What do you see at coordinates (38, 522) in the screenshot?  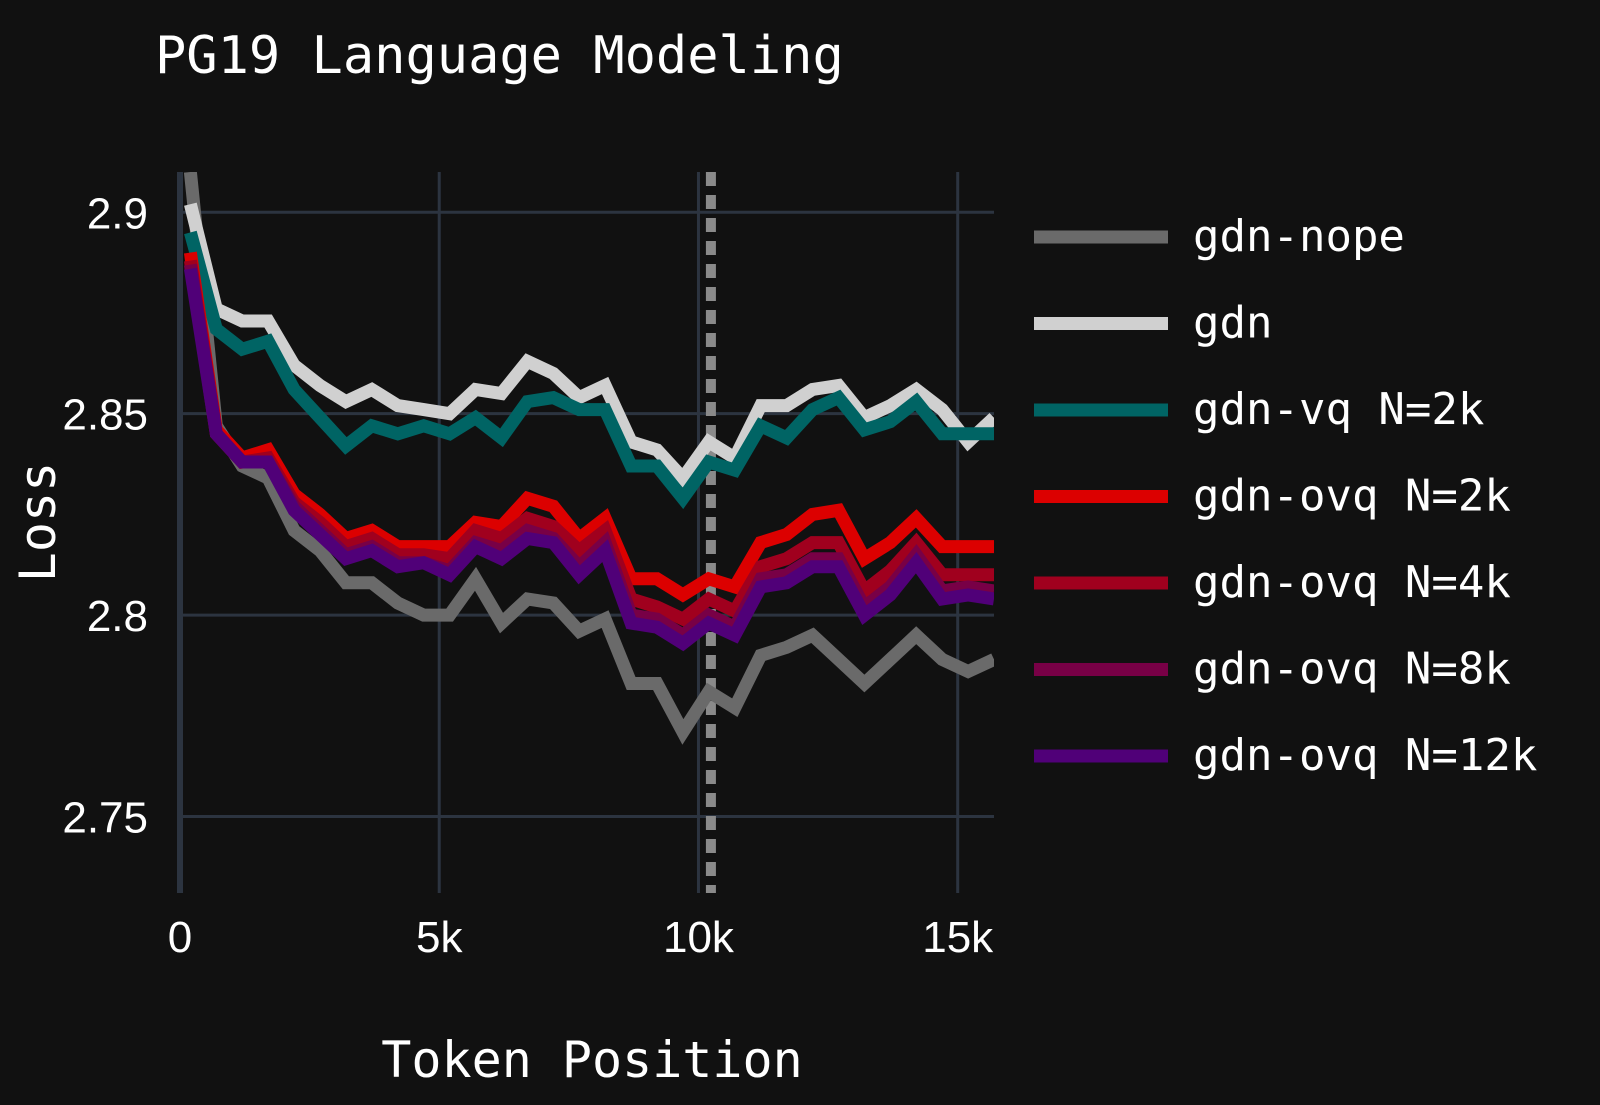 I see `y-axis-title: Loss` at bounding box center [38, 522].